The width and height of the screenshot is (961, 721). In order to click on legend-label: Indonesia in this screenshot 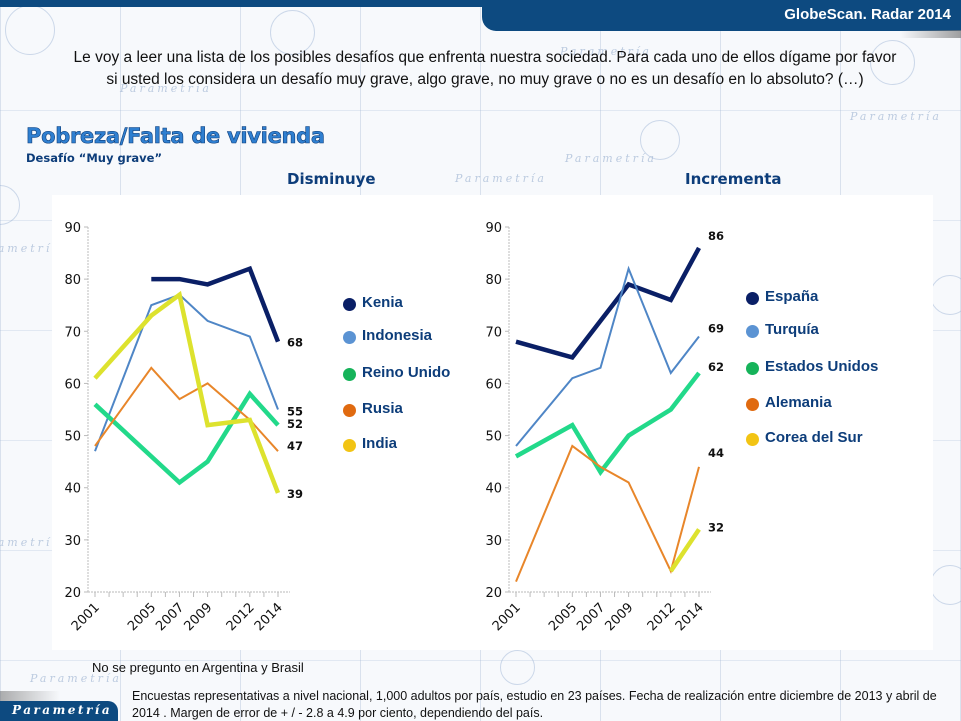, I will do `click(397, 335)`.